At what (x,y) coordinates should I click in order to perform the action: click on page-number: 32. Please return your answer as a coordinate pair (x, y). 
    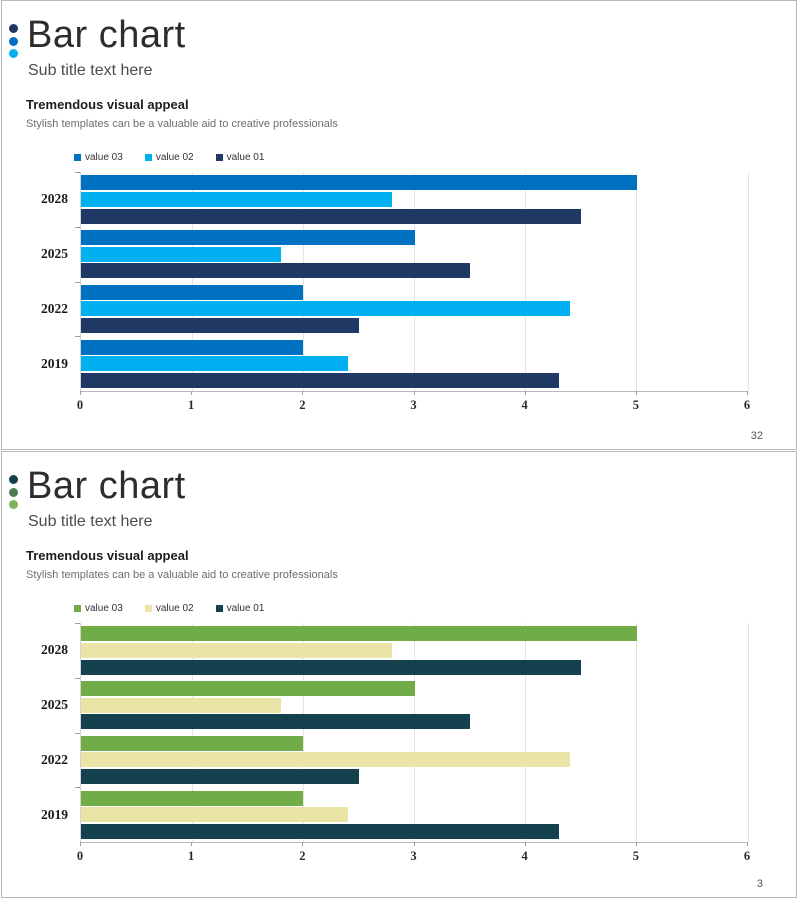
    Looking at the image, I should click on (756, 436).